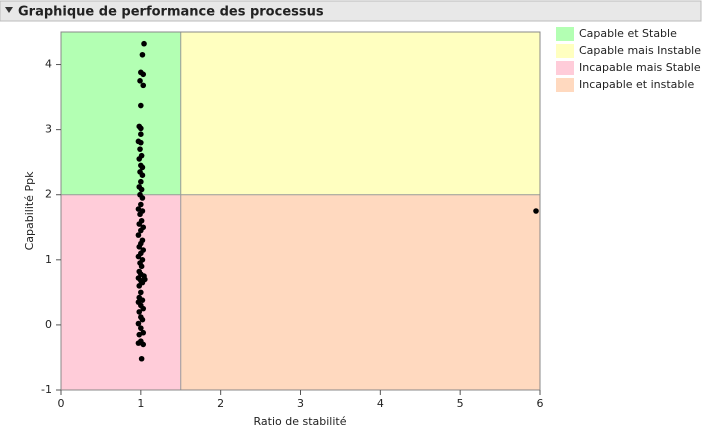  Describe the element at coordinates (640, 50) in the screenshot. I see `legend-label: Capable mais Instable` at that location.